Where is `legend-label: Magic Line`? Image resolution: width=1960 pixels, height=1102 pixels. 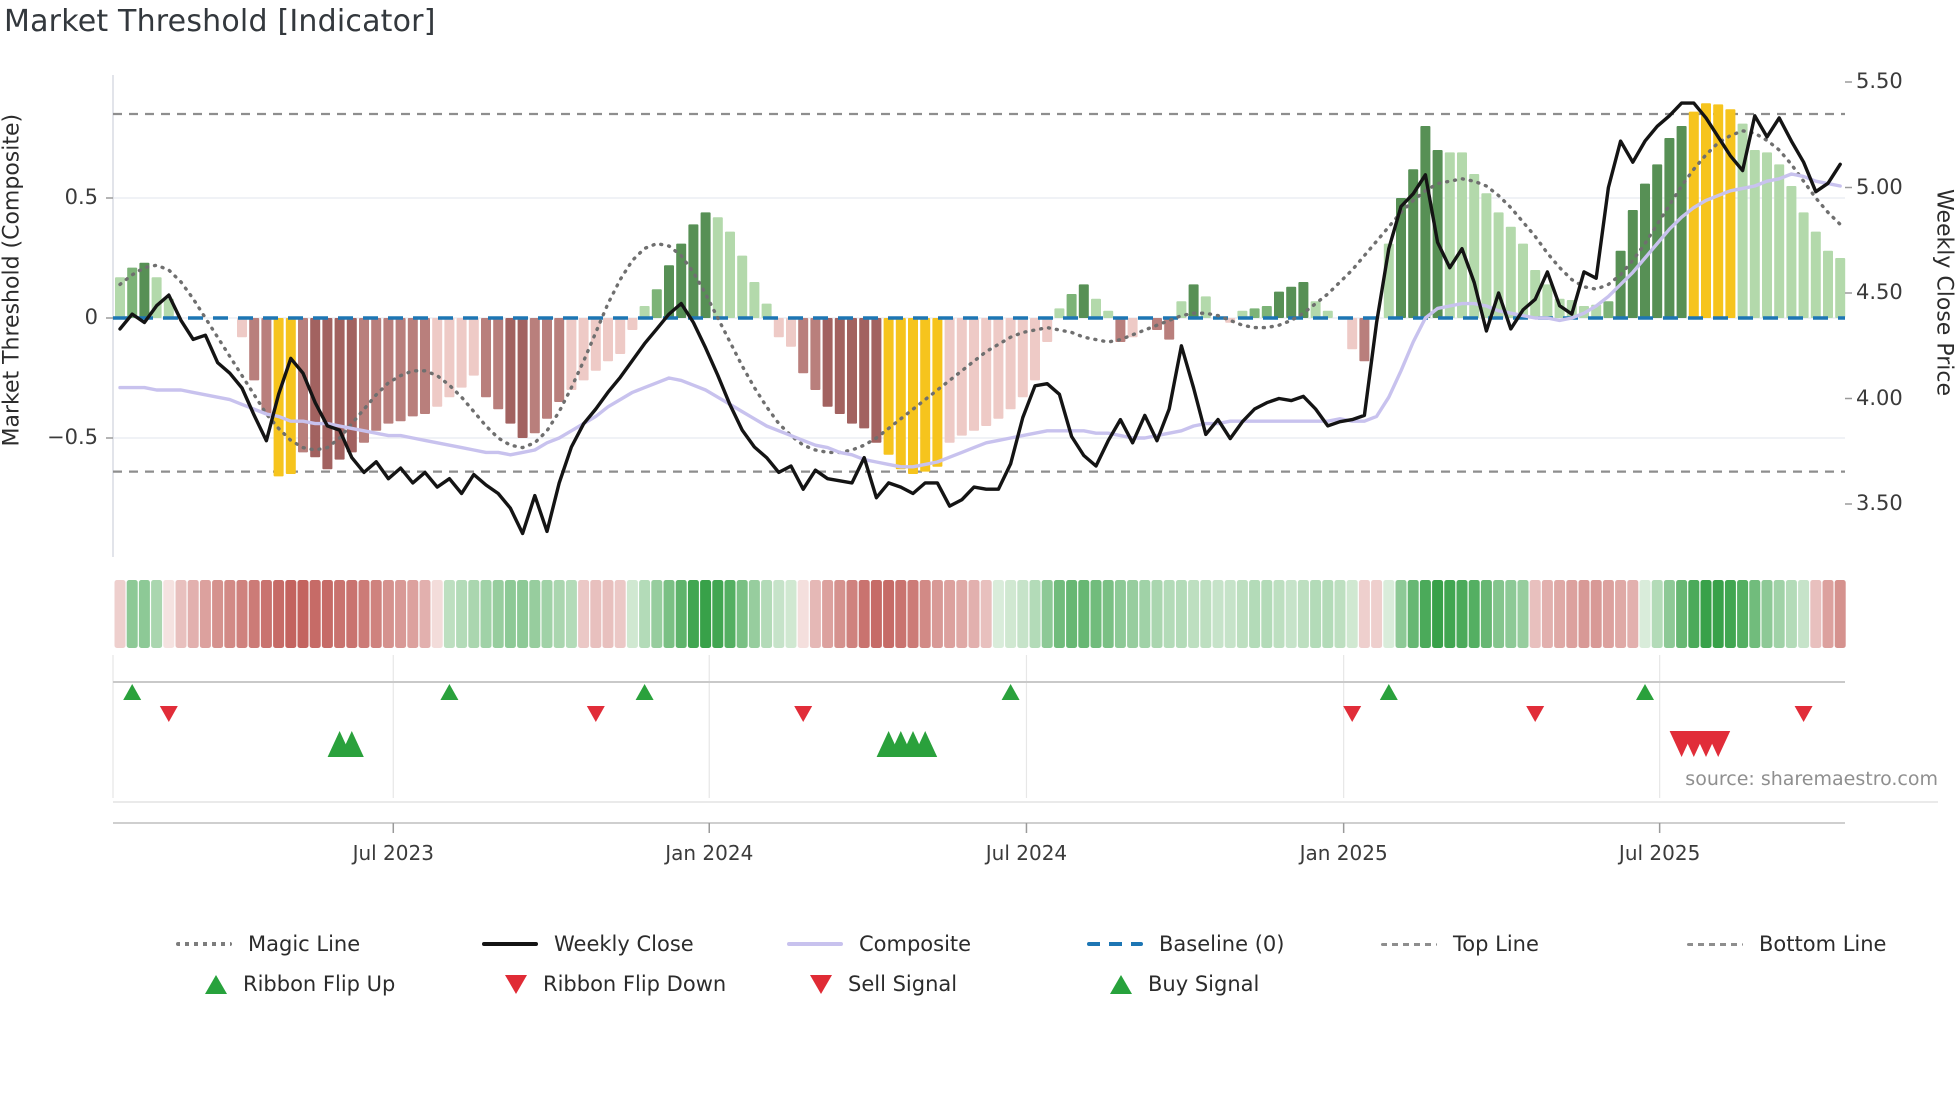
legend-label: Magic Line is located at coordinates (304, 944).